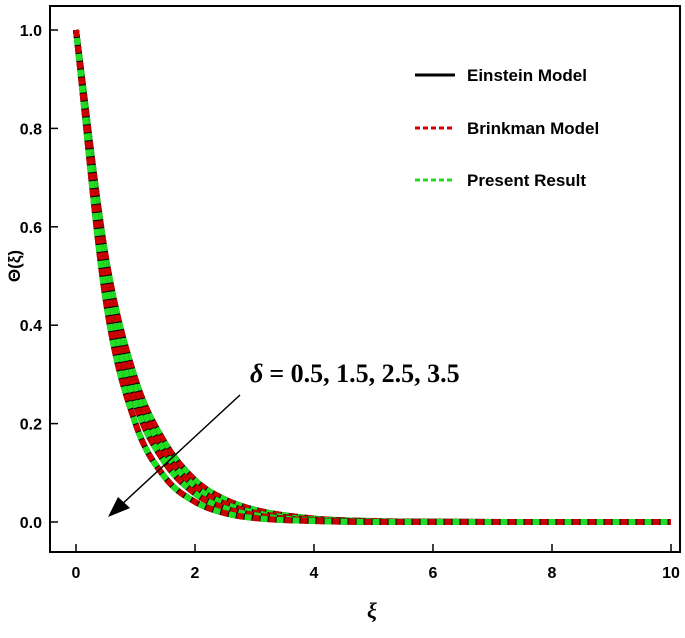 The width and height of the screenshot is (685, 638). I want to click on y-tick-label: 0.8, so click(31, 129).